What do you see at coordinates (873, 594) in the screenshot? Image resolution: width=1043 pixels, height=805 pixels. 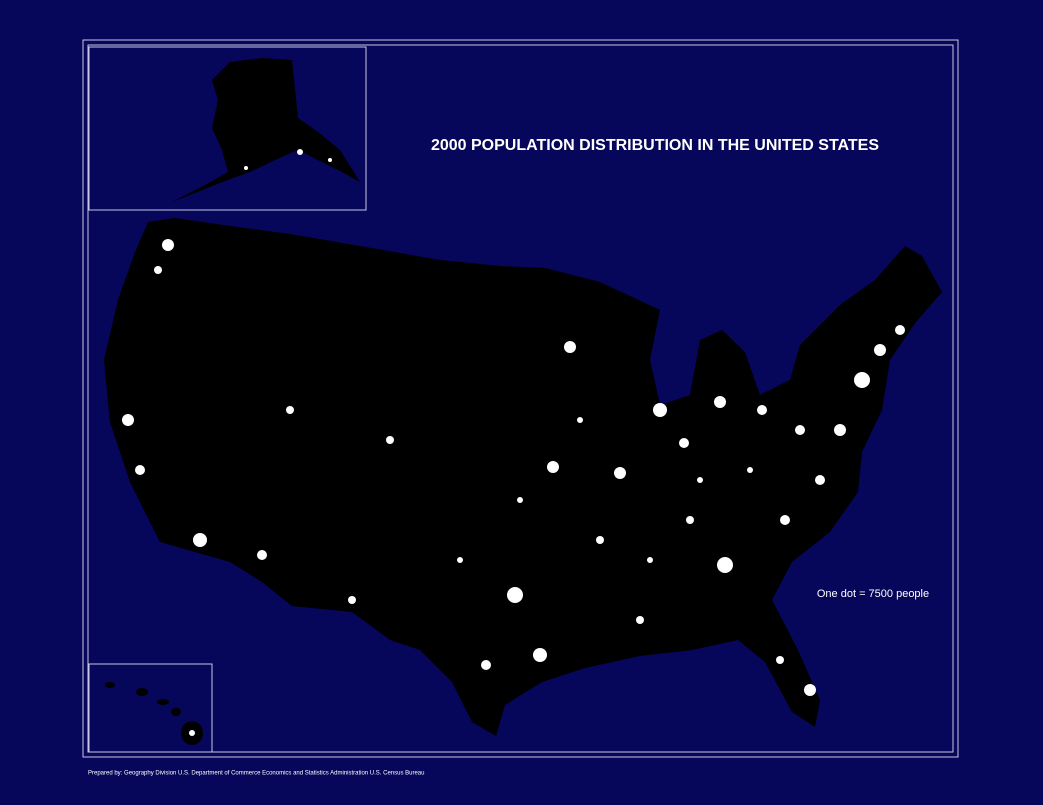 I see `legend-text: One dot = 7500 people` at bounding box center [873, 594].